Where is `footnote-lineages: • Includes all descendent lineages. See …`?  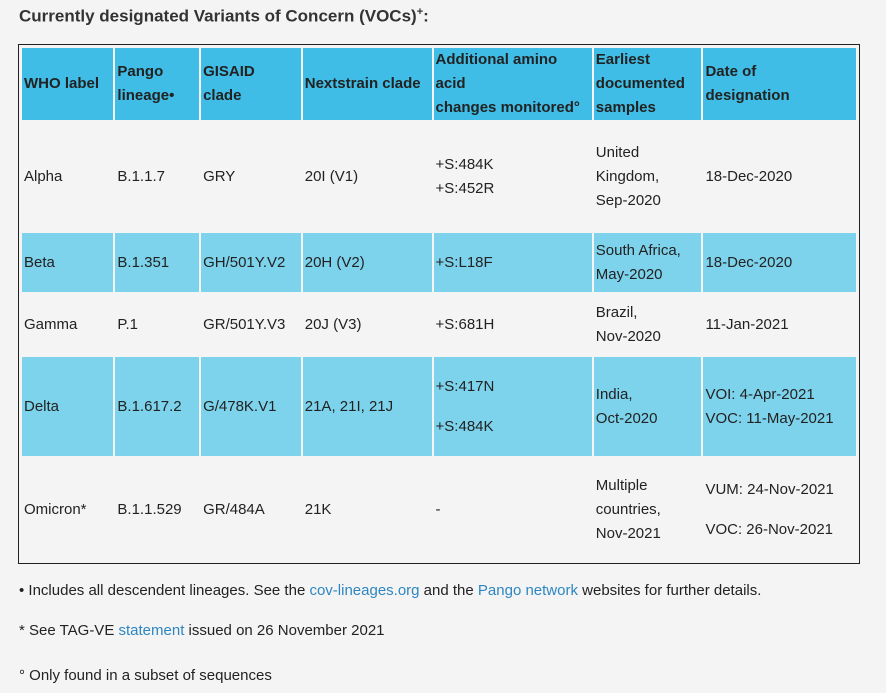 footnote-lineages: • Includes all descendent lineages. See … is located at coordinates (390, 590).